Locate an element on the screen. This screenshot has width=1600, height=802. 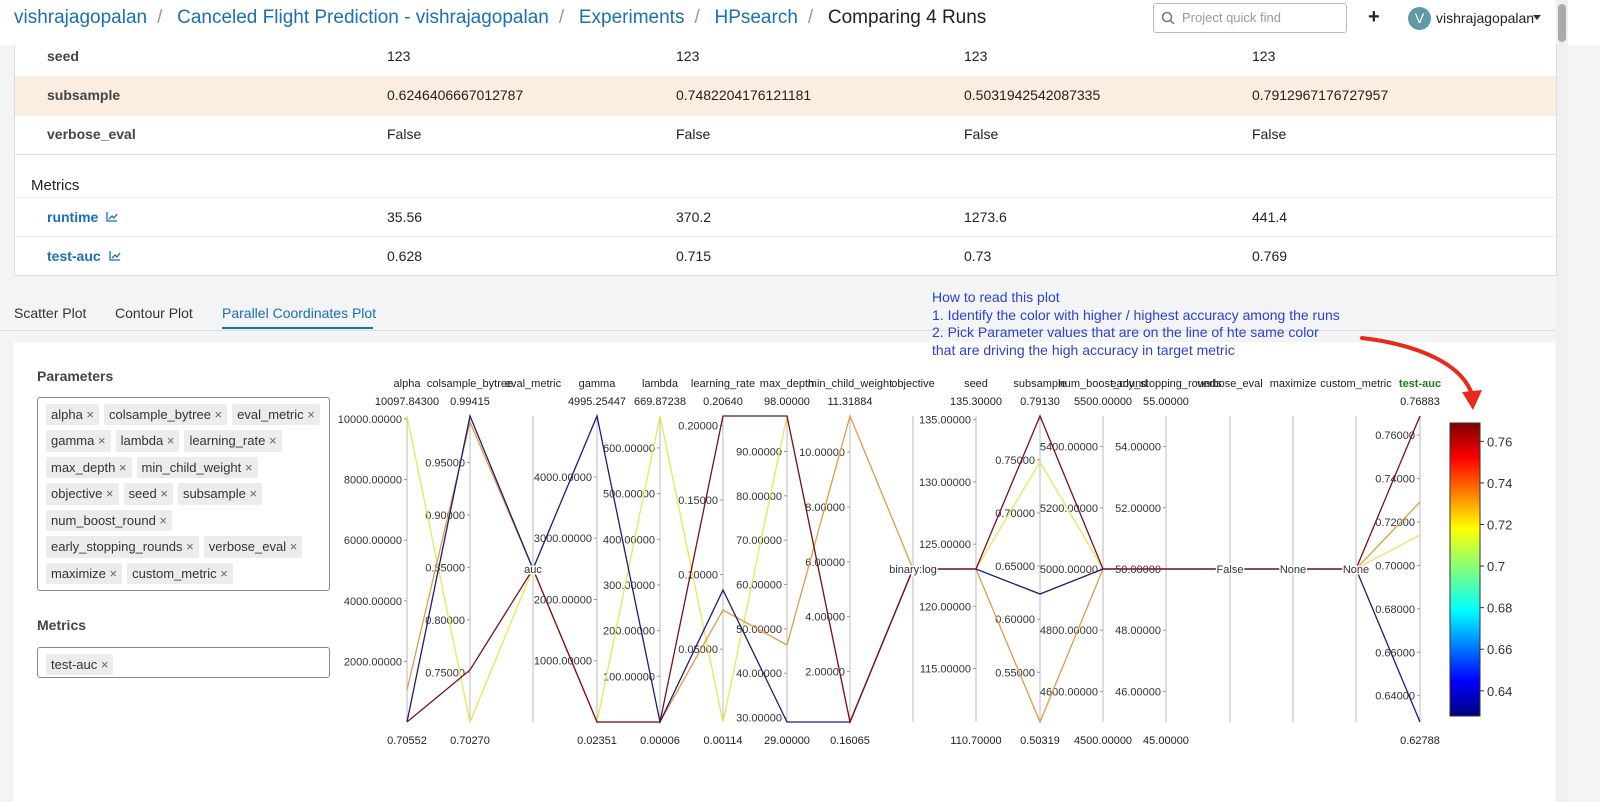
category-label: False is located at coordinates (1230, 570).